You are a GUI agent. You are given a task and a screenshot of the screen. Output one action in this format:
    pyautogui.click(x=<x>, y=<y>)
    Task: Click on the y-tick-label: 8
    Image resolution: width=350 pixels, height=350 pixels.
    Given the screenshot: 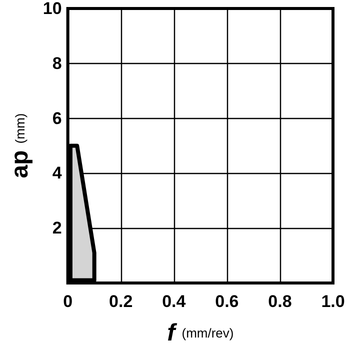 What is the action you would take?
    pyautogui.click(x=57, y=63)
    